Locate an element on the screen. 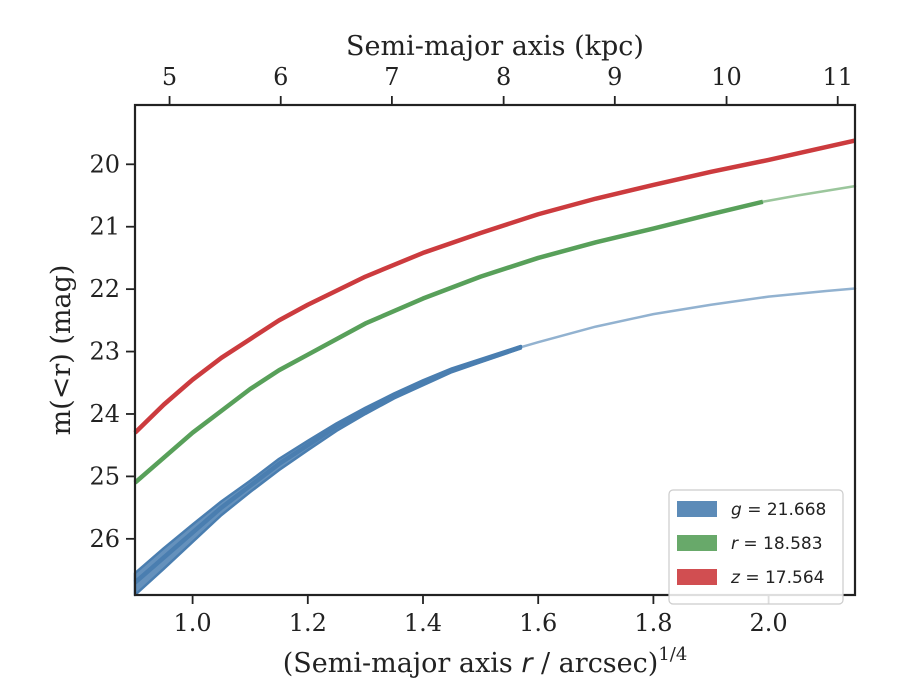  top-tick-label: 9 is located at coordinates (614, 77).